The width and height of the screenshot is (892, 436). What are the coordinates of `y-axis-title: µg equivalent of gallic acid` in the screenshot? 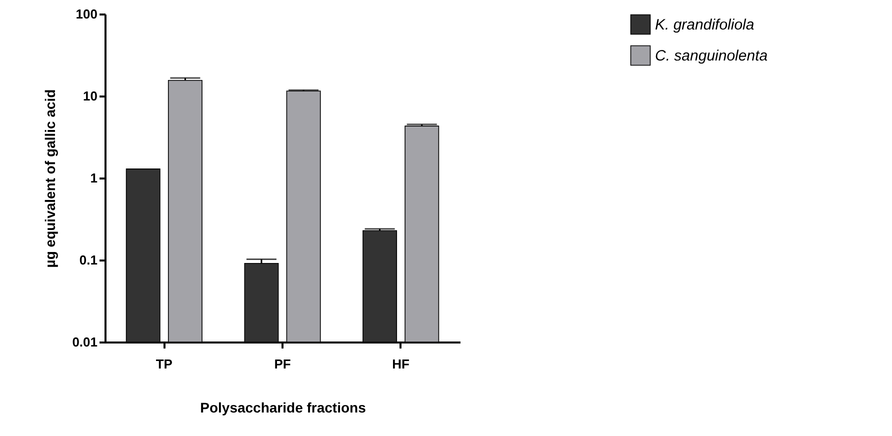 It's located at (50, 178).